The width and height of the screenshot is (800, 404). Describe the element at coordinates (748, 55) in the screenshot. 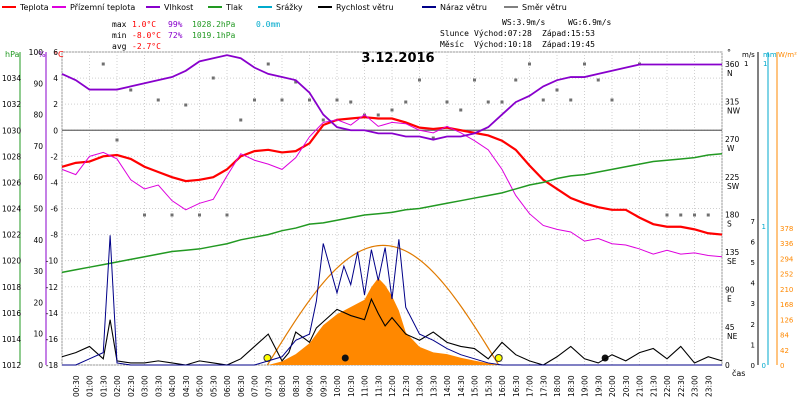

I see `axis-unit-ms: m/s` at that location.